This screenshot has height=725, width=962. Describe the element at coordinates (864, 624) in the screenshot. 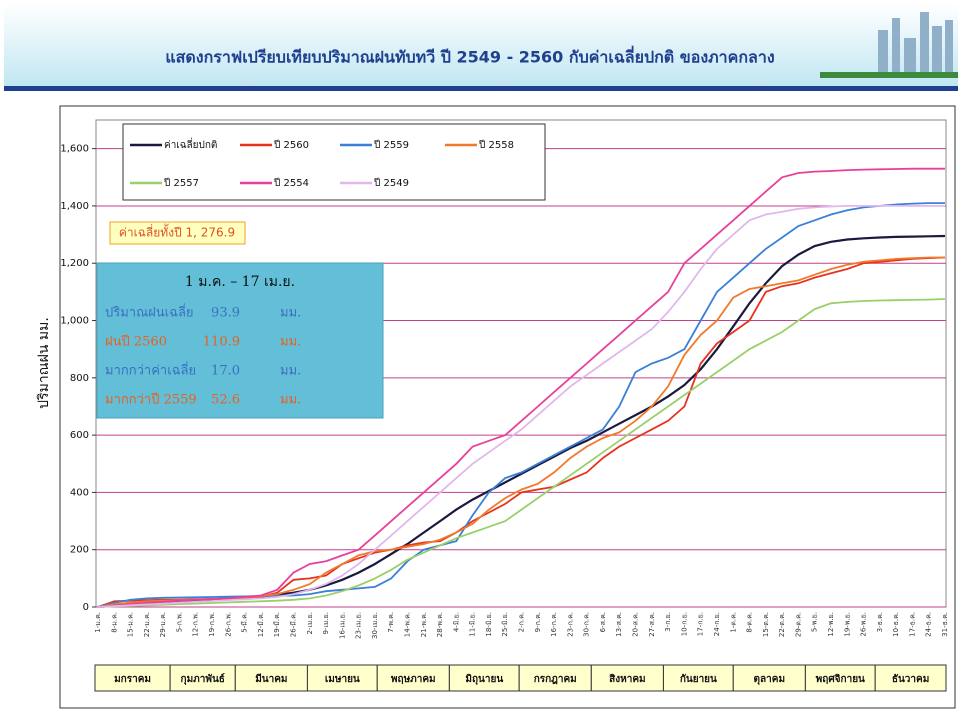

I see `x-tick-label: 26-พ.ย.` at that location.